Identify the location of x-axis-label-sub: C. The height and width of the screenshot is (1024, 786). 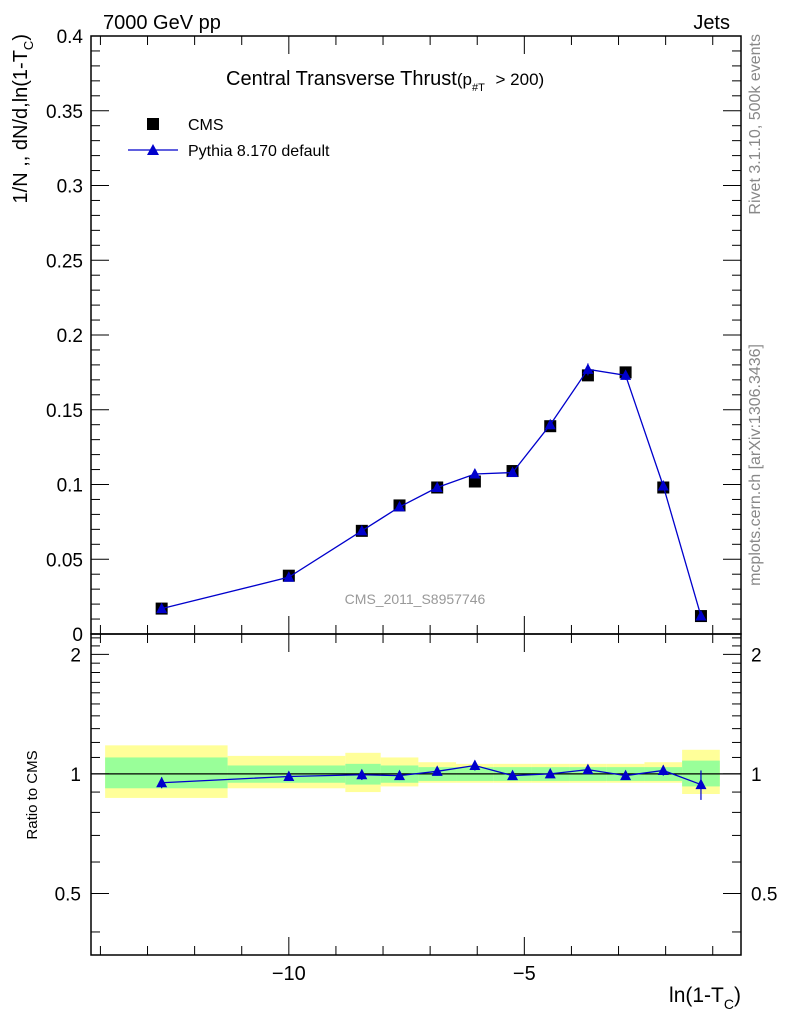
(729, 1004).